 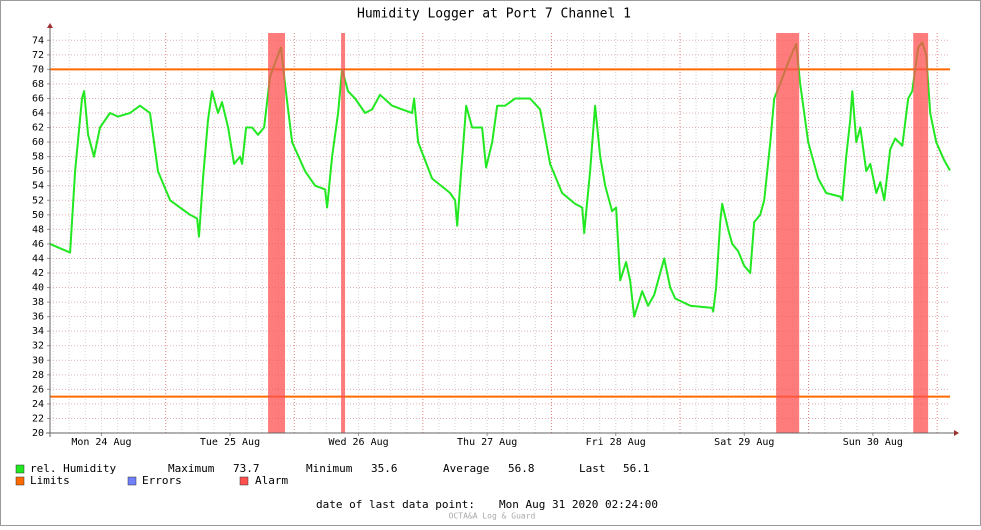 I want to click on y-tick-label: 68, so click(x=38, y=84).